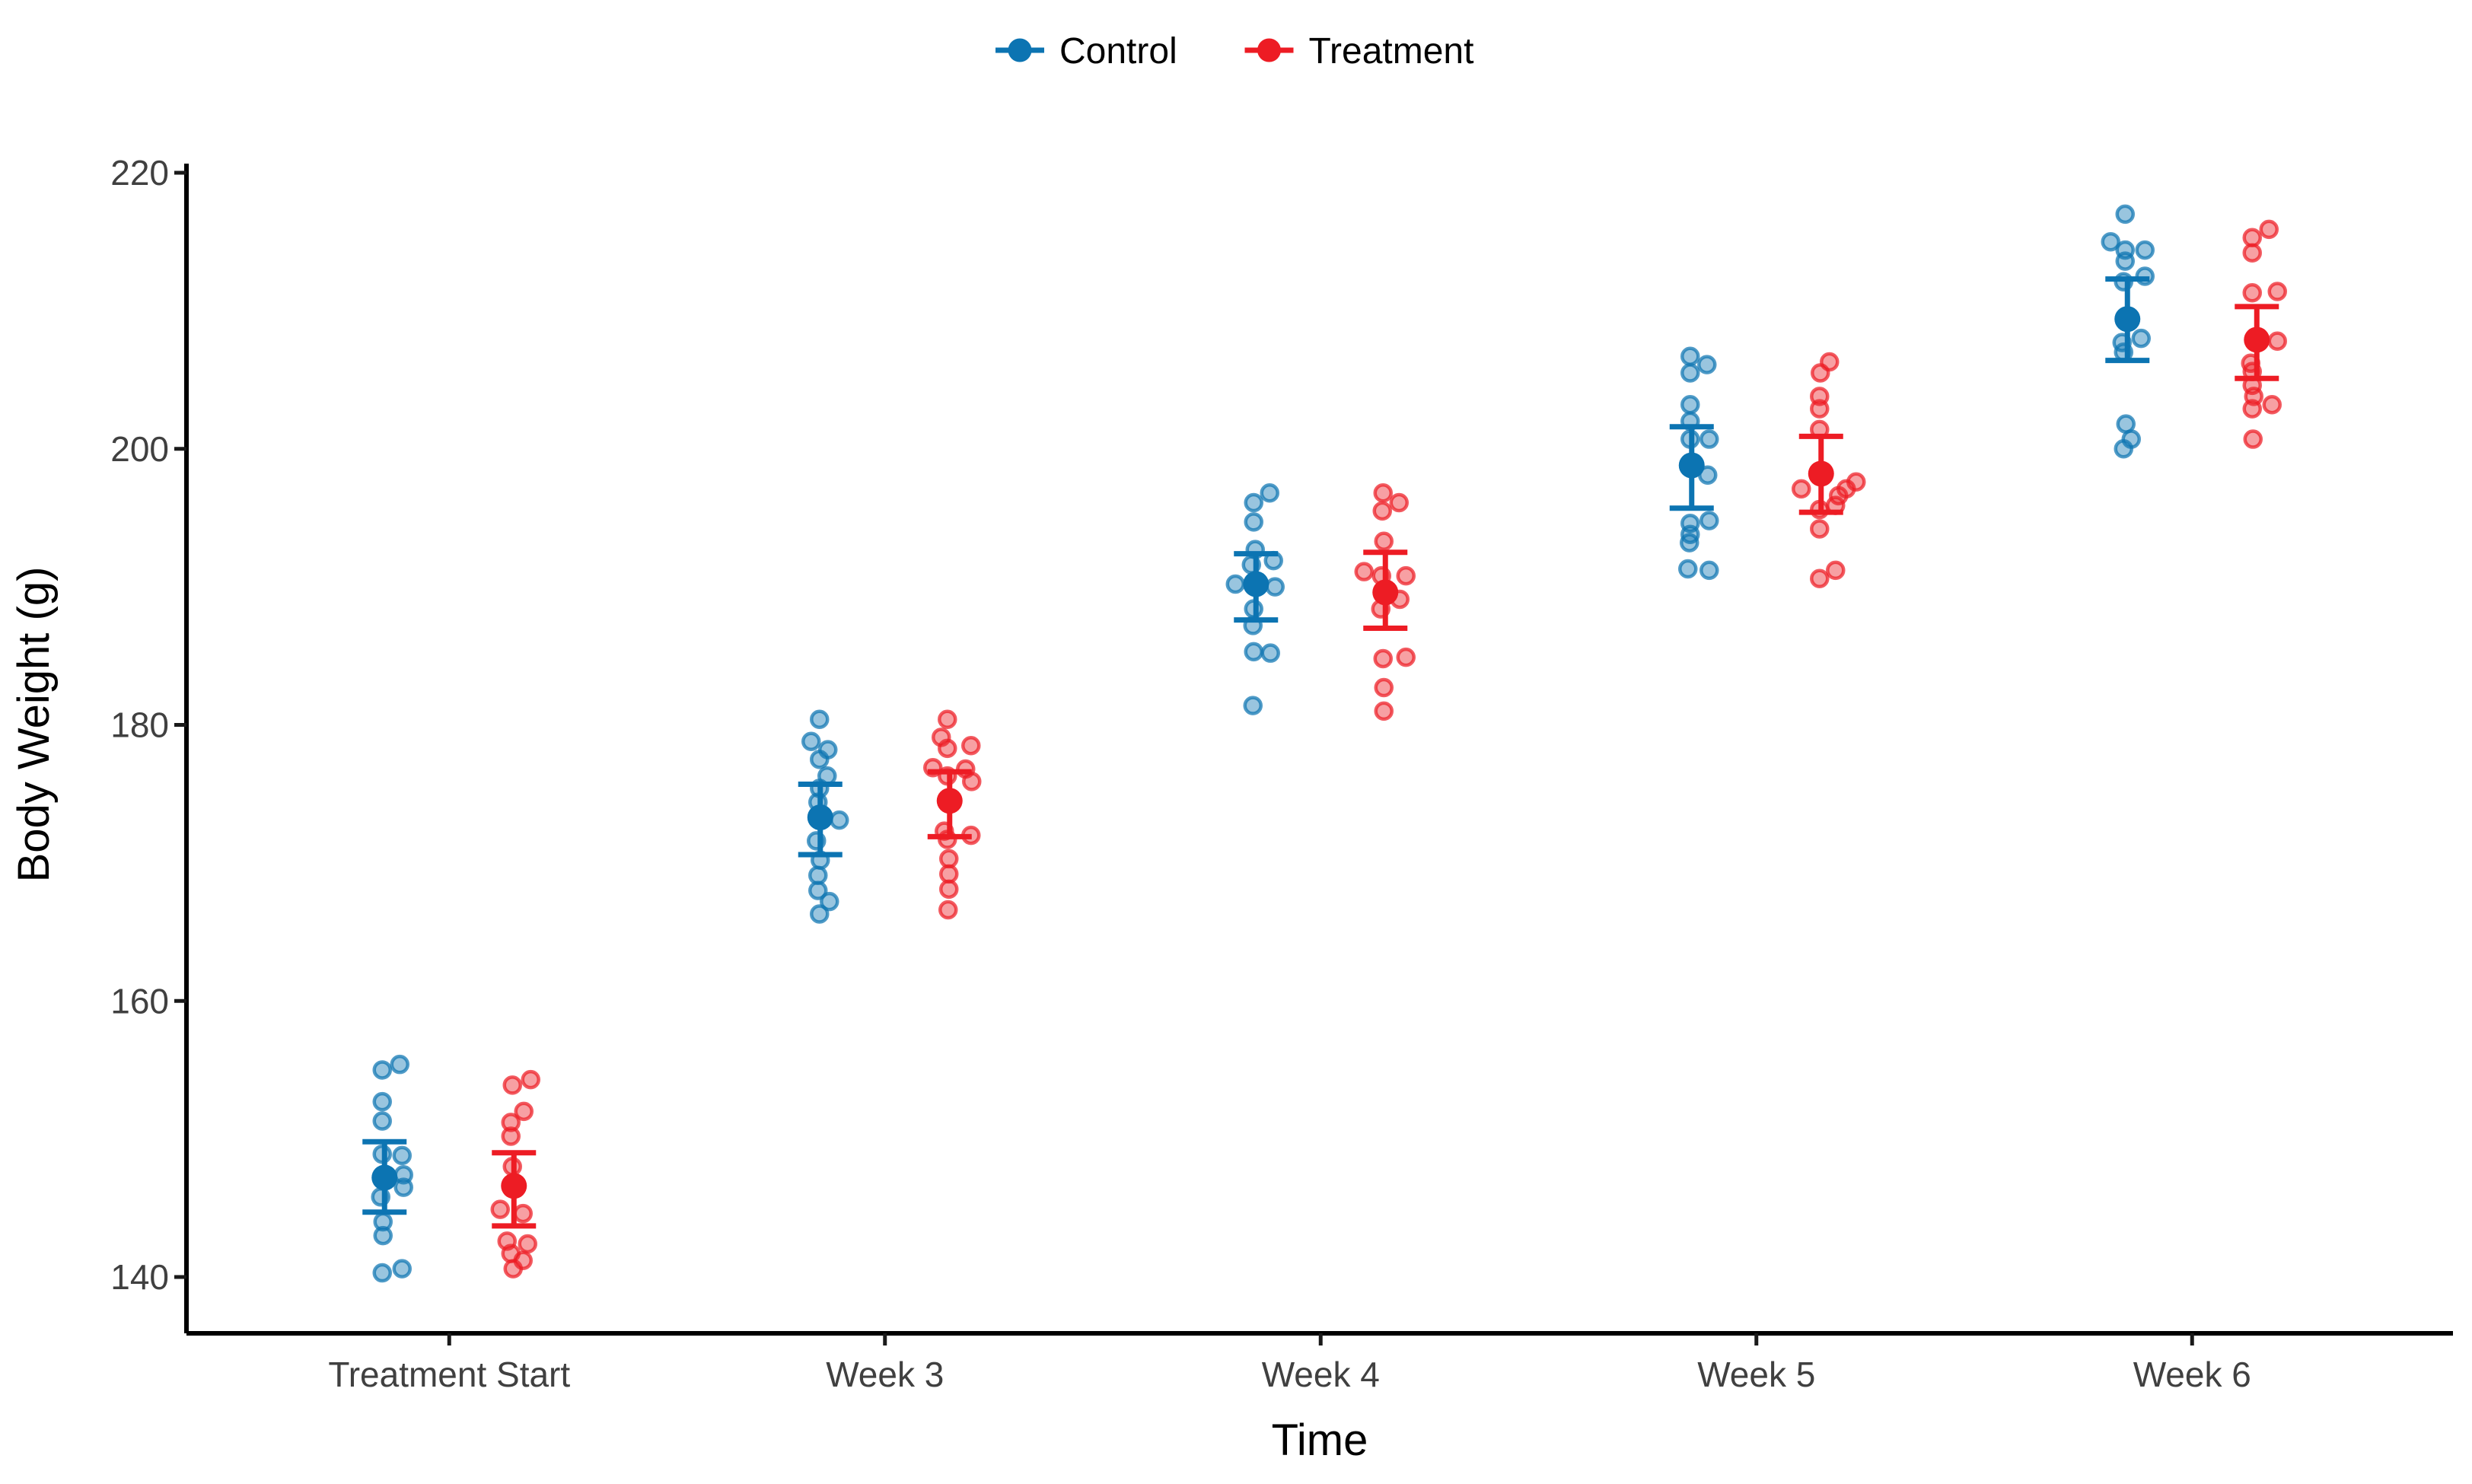 The height and width of the screenshot is (1484, 2472). Describe the element at coordinates (1391, 51) in the screenshot. I see `legend-label: Treatment` at that location.